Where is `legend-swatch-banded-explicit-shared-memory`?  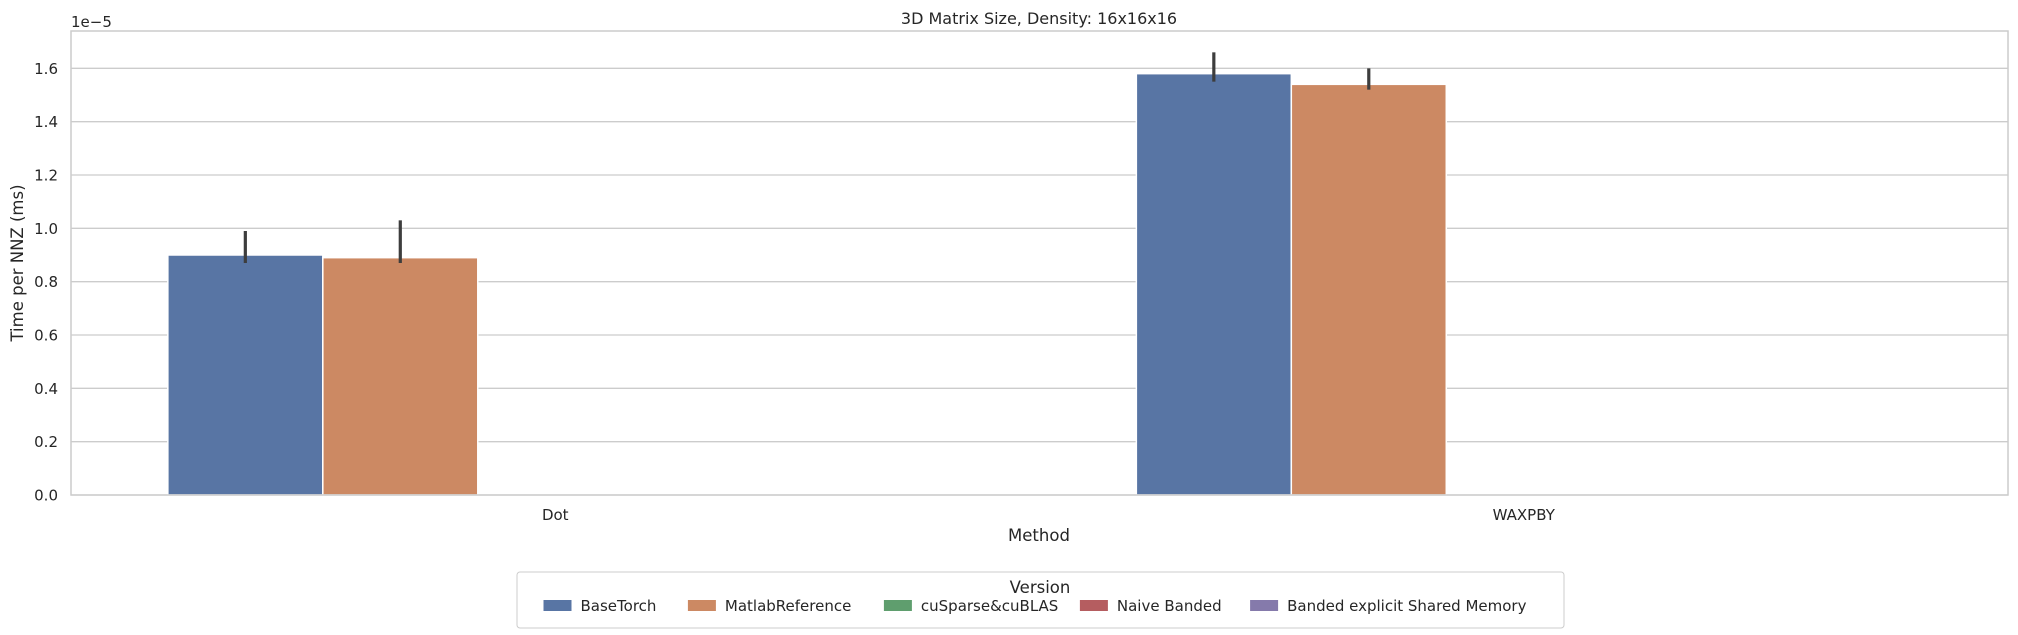
legend-swatch-banded-explicit-shared-memory is located at coordinates (1264, 605).